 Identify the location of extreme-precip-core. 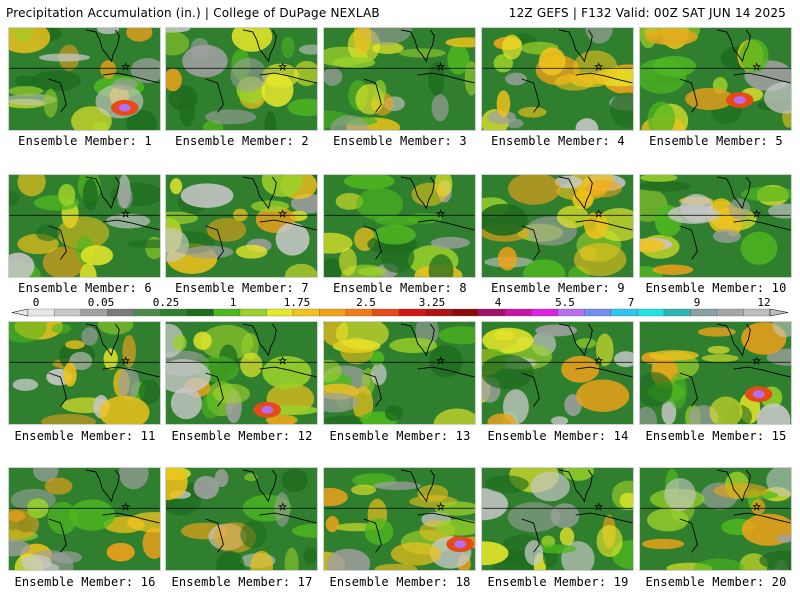
(460, 544).